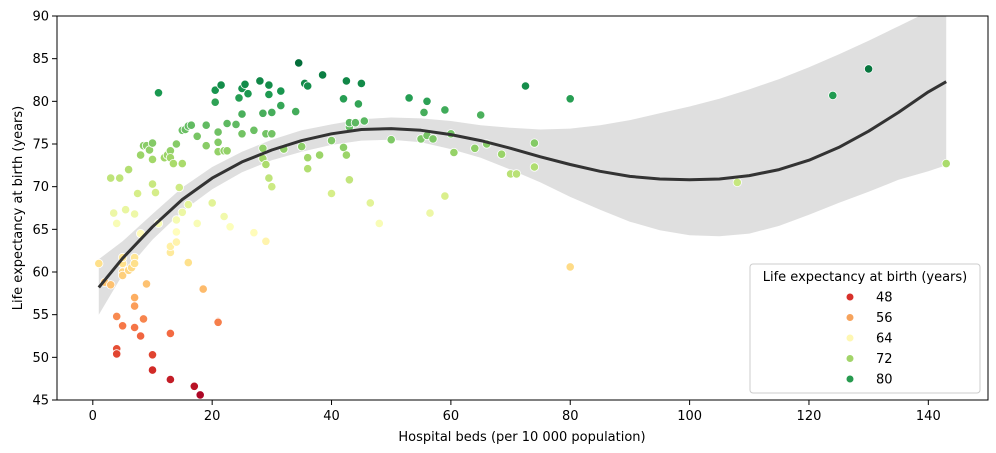  I want to click on x-tick-label: 120, so click(809, 416).